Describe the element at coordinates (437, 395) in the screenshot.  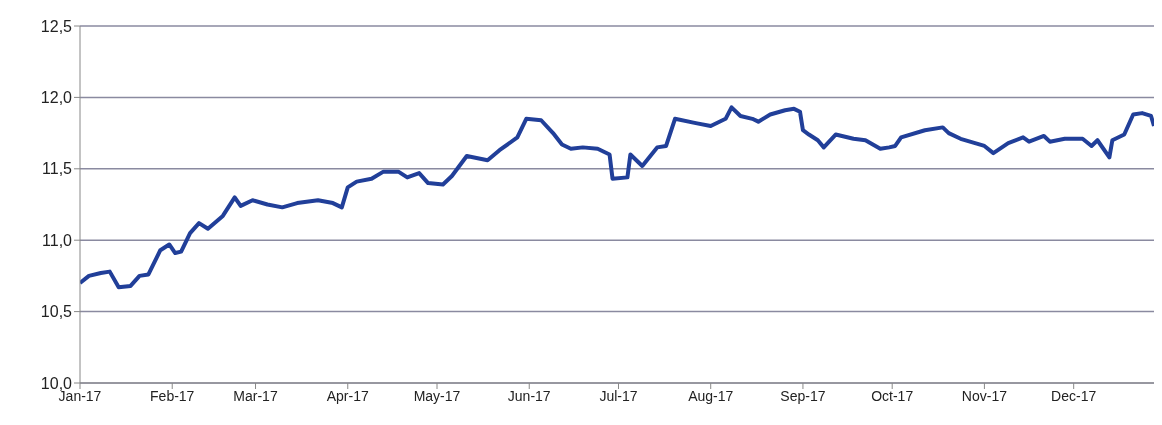
I see `x-tick-label: May-17` at that location.